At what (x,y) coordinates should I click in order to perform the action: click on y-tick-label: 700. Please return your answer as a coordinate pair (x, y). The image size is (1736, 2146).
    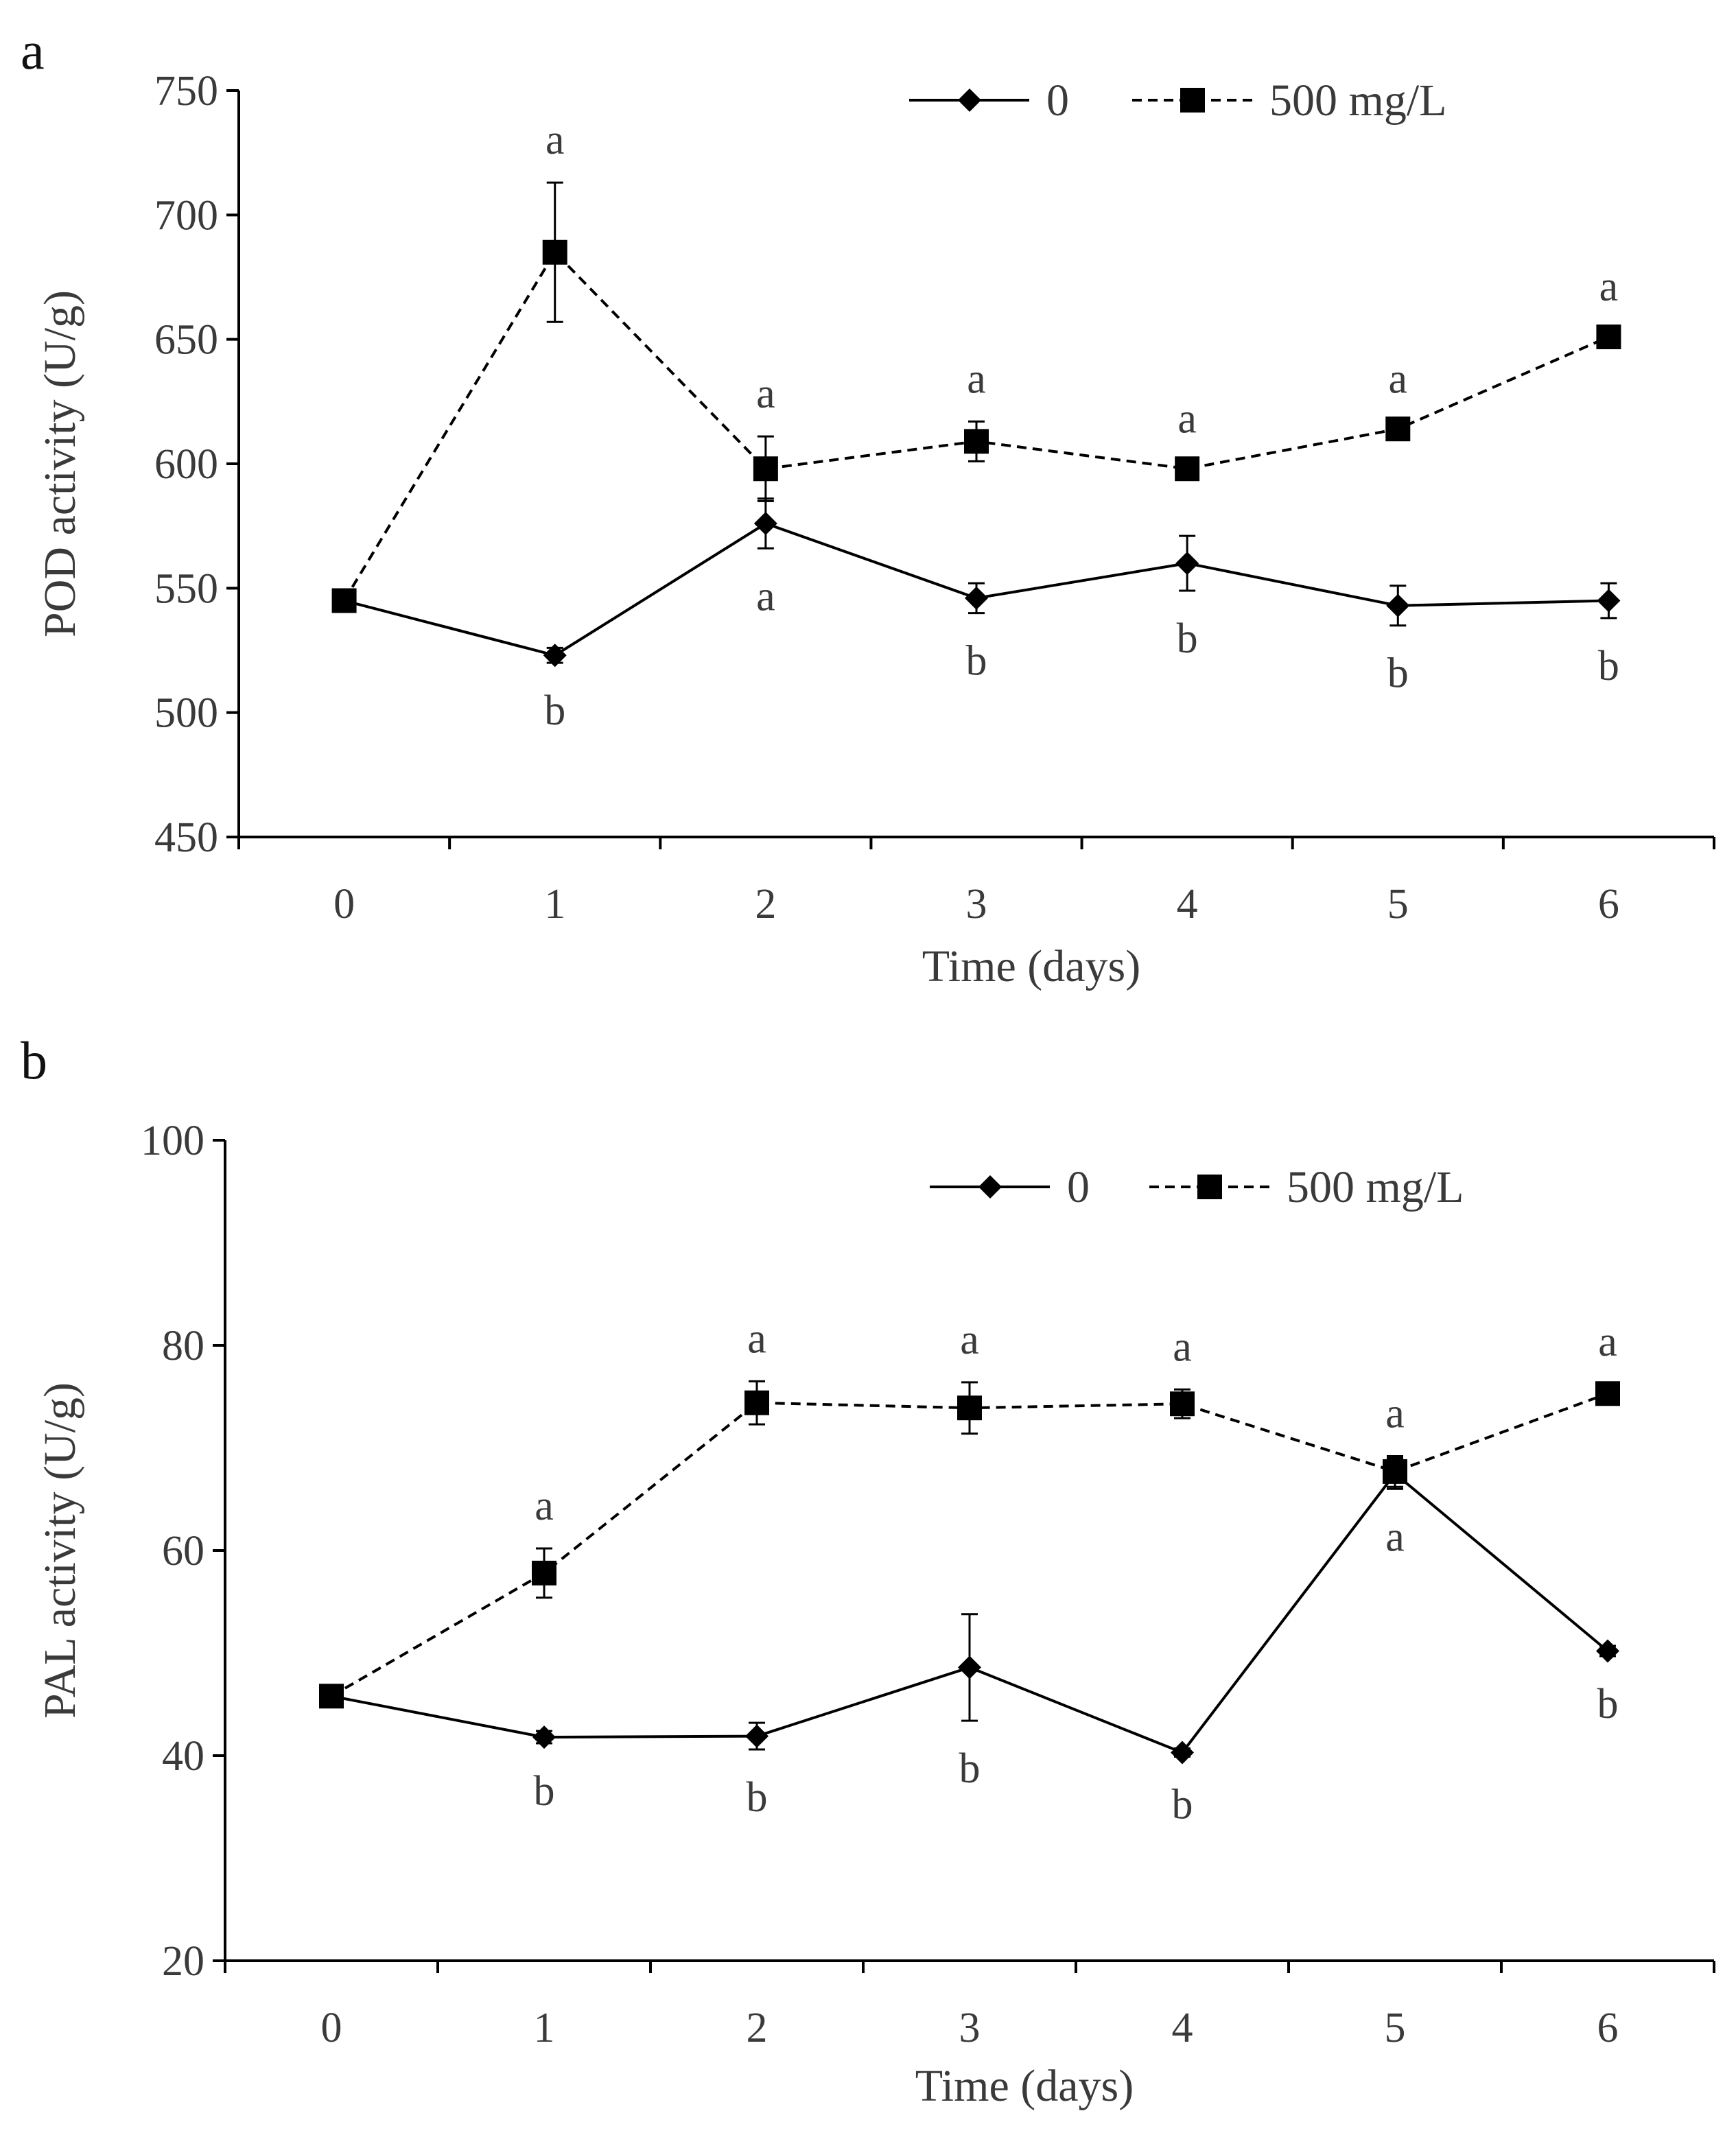
    Looking at the image, I should click on (186, 215).